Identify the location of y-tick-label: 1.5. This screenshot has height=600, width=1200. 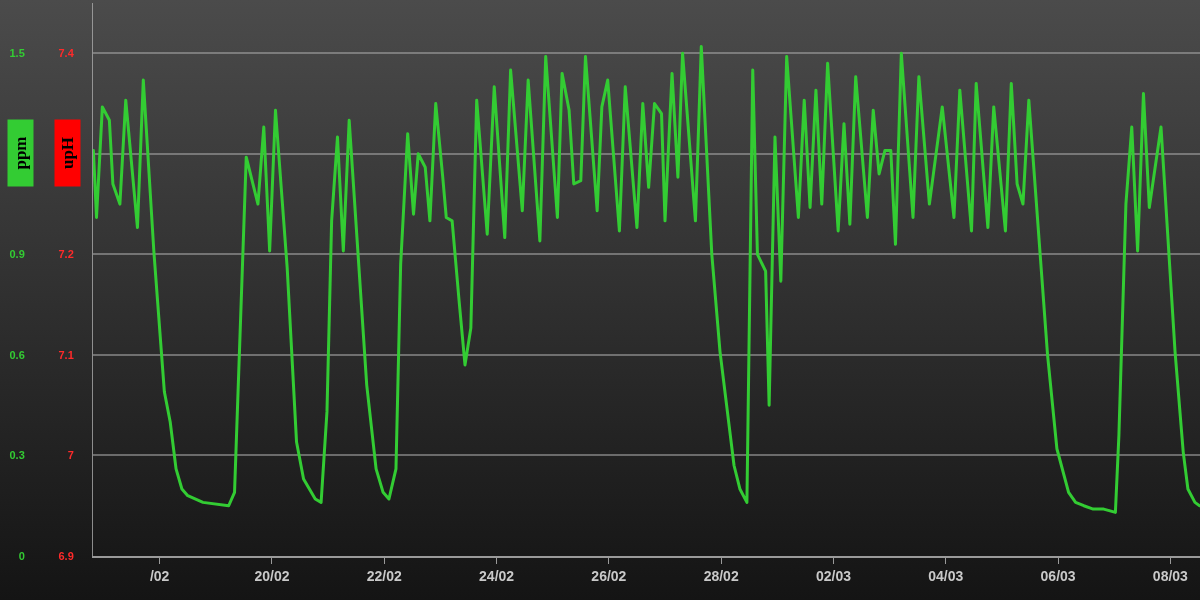
(17, 53).